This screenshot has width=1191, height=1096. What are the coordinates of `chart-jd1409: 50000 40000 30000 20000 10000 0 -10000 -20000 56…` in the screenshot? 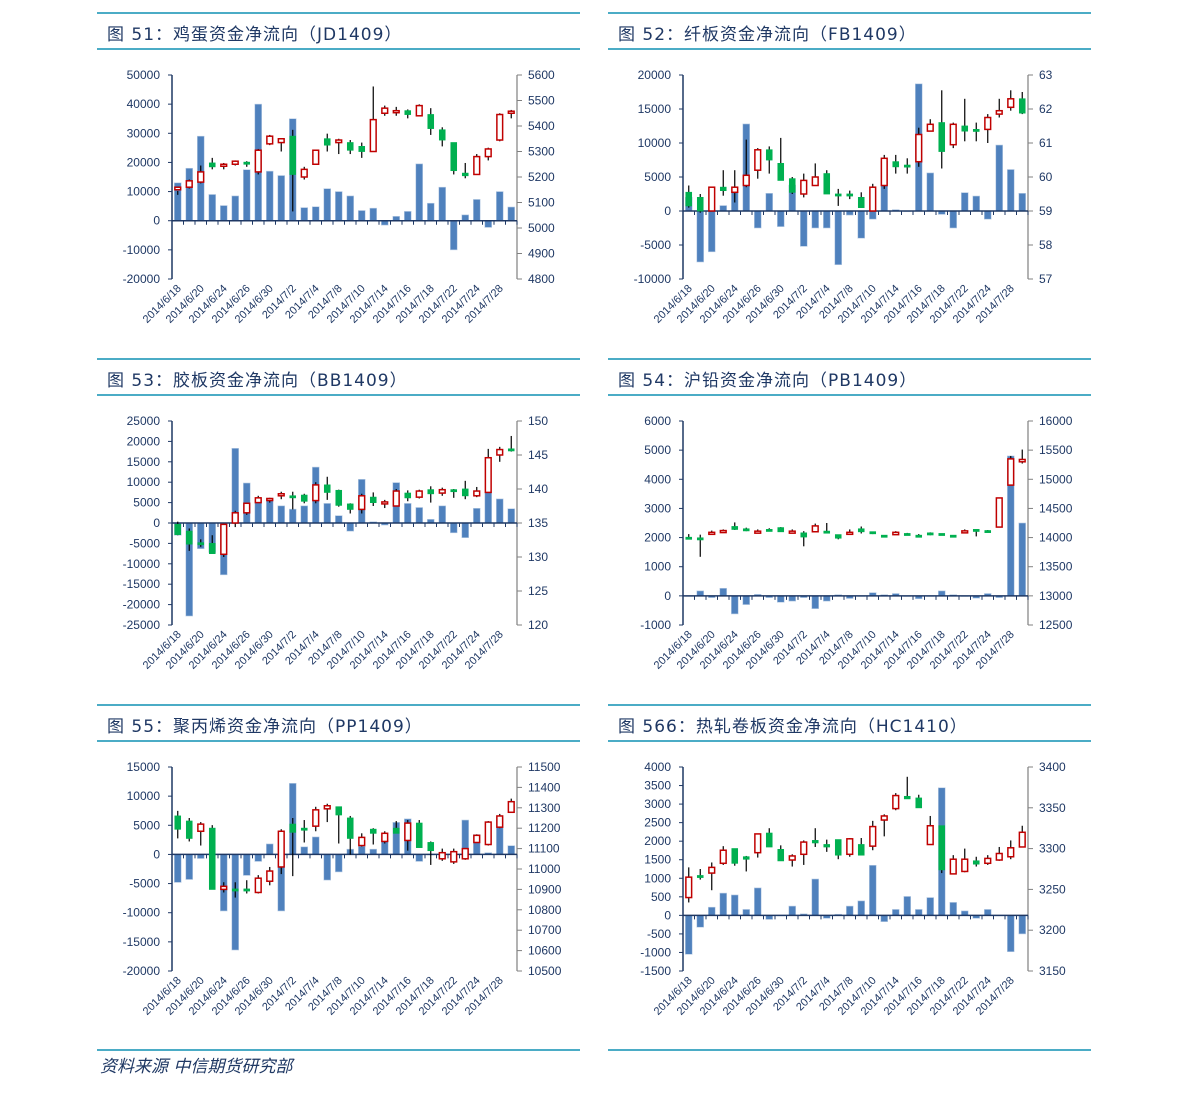 It's located at (339, 197).